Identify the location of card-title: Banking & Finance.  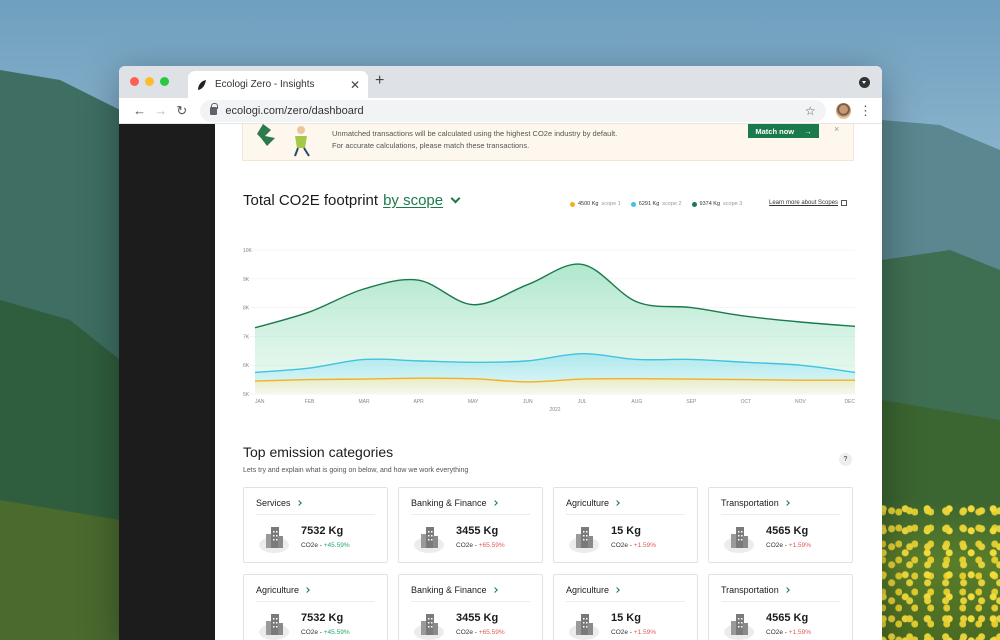
(454, 503).